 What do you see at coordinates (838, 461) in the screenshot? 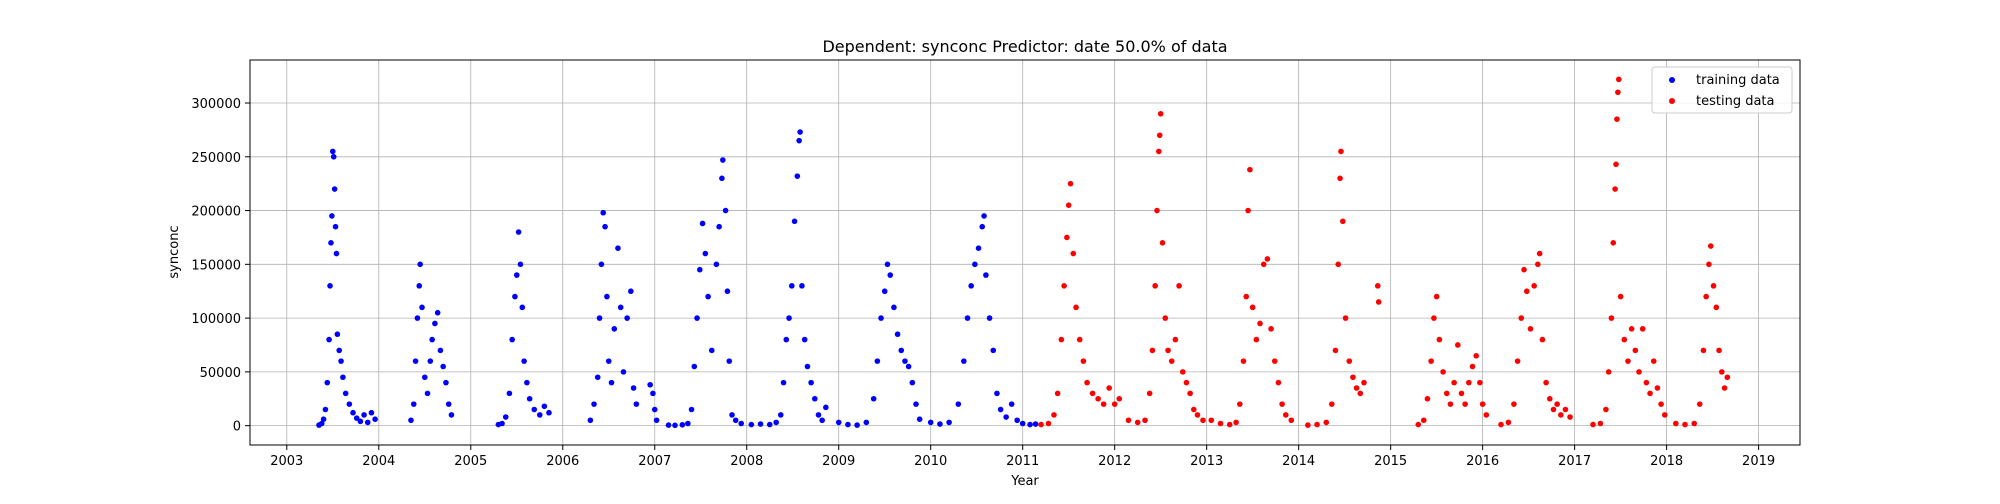
I see `x-tick-label: 2009` at bounding box center [838, 461].